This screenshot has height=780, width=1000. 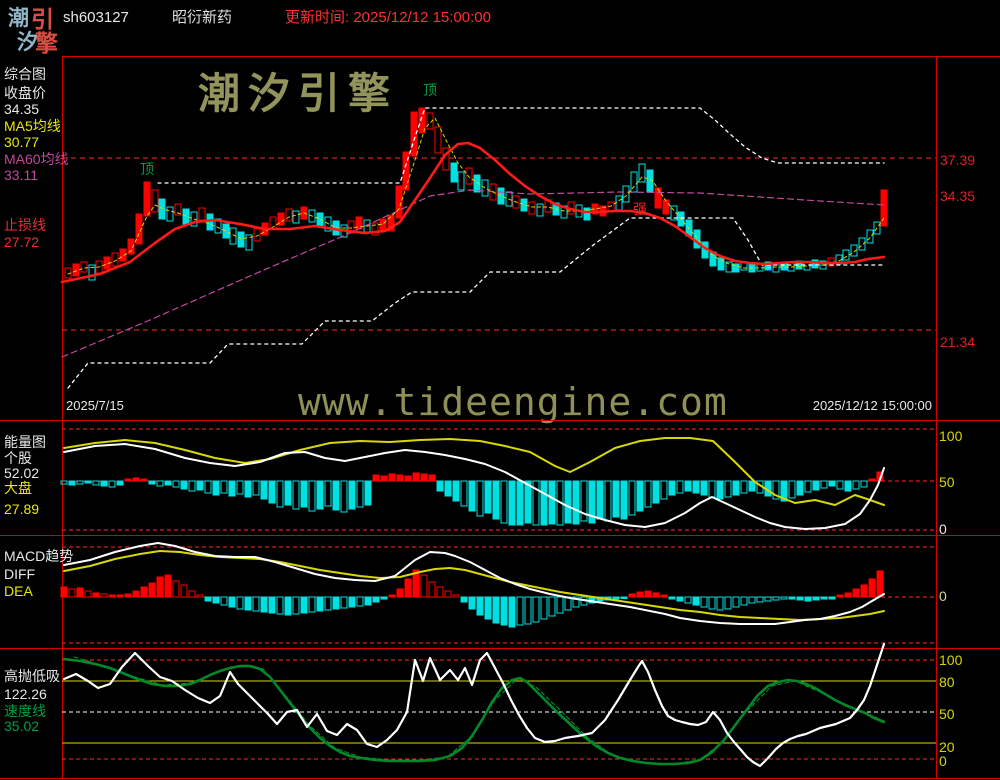 What do you see at coordinates (25, 74) in the screenshot?
I see `sidebar-indicator-name: 综合图` at bounding box center [25, 74].